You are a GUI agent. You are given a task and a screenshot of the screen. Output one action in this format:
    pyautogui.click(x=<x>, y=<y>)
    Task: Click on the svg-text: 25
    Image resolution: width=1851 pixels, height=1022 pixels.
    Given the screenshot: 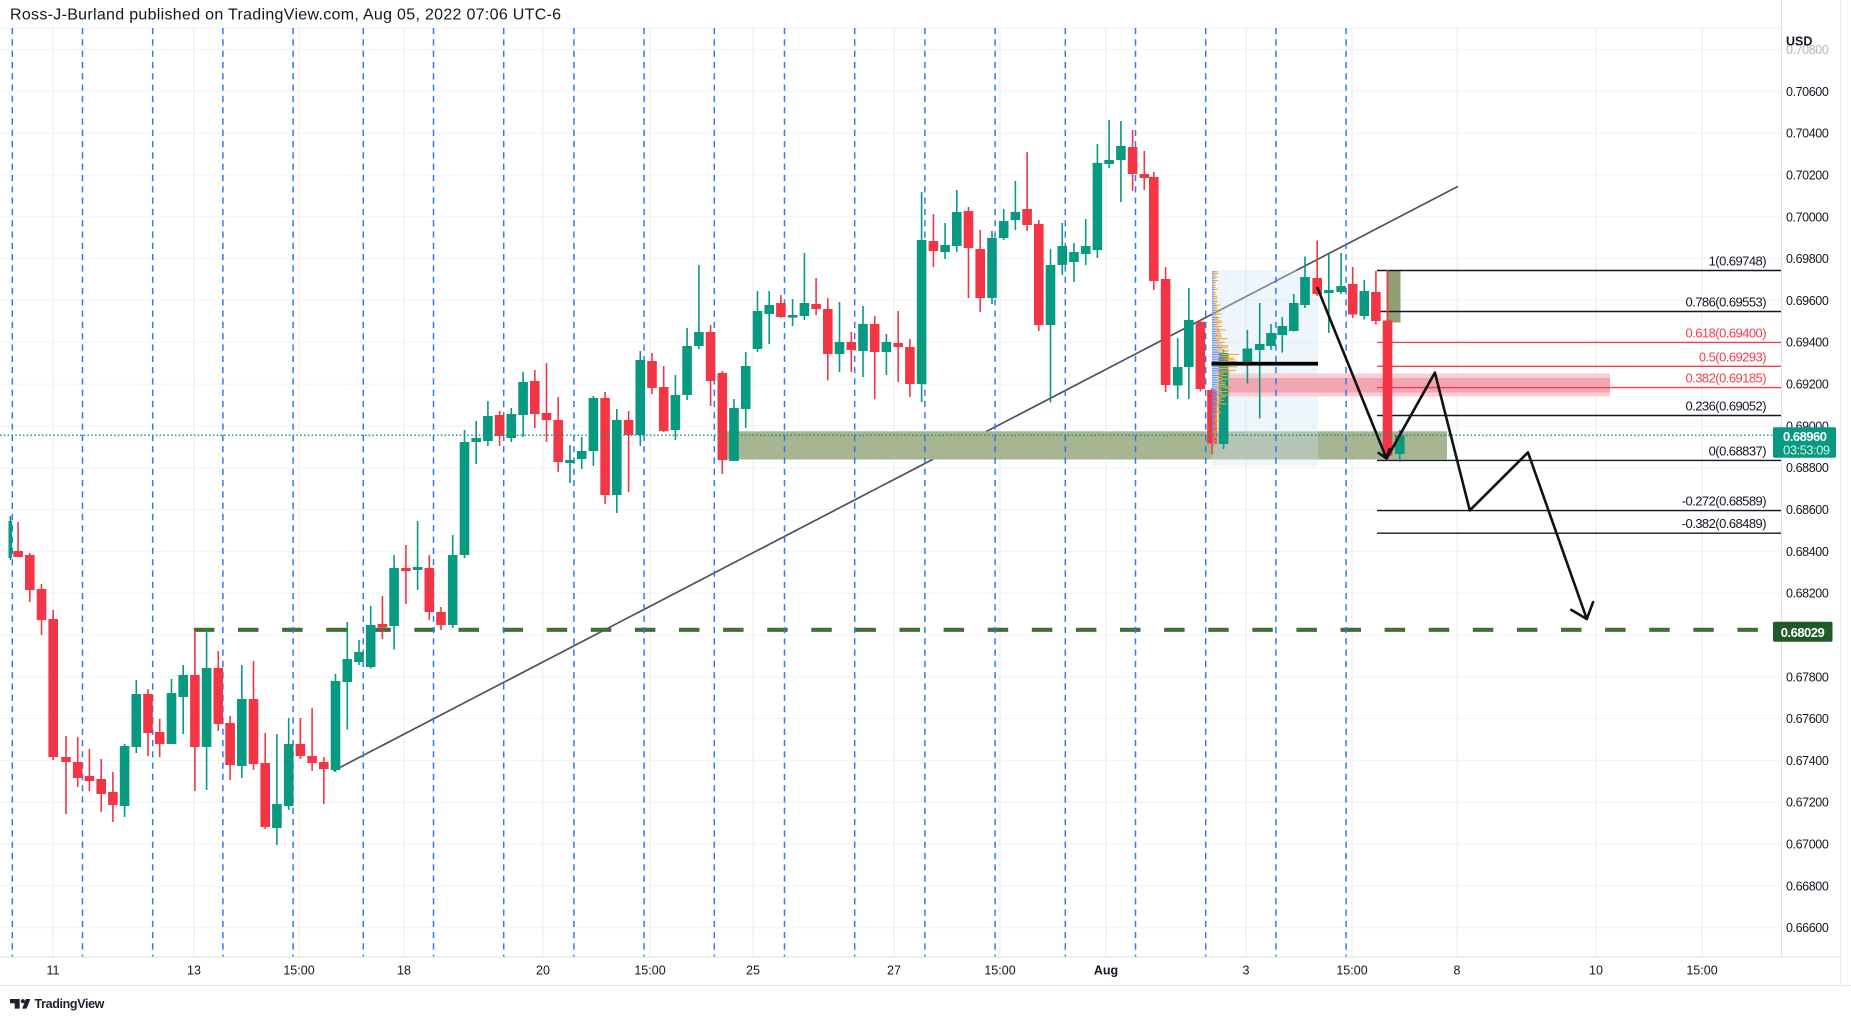 What is the action you would take?
    pyautogui.click(x=753, y=971)
    